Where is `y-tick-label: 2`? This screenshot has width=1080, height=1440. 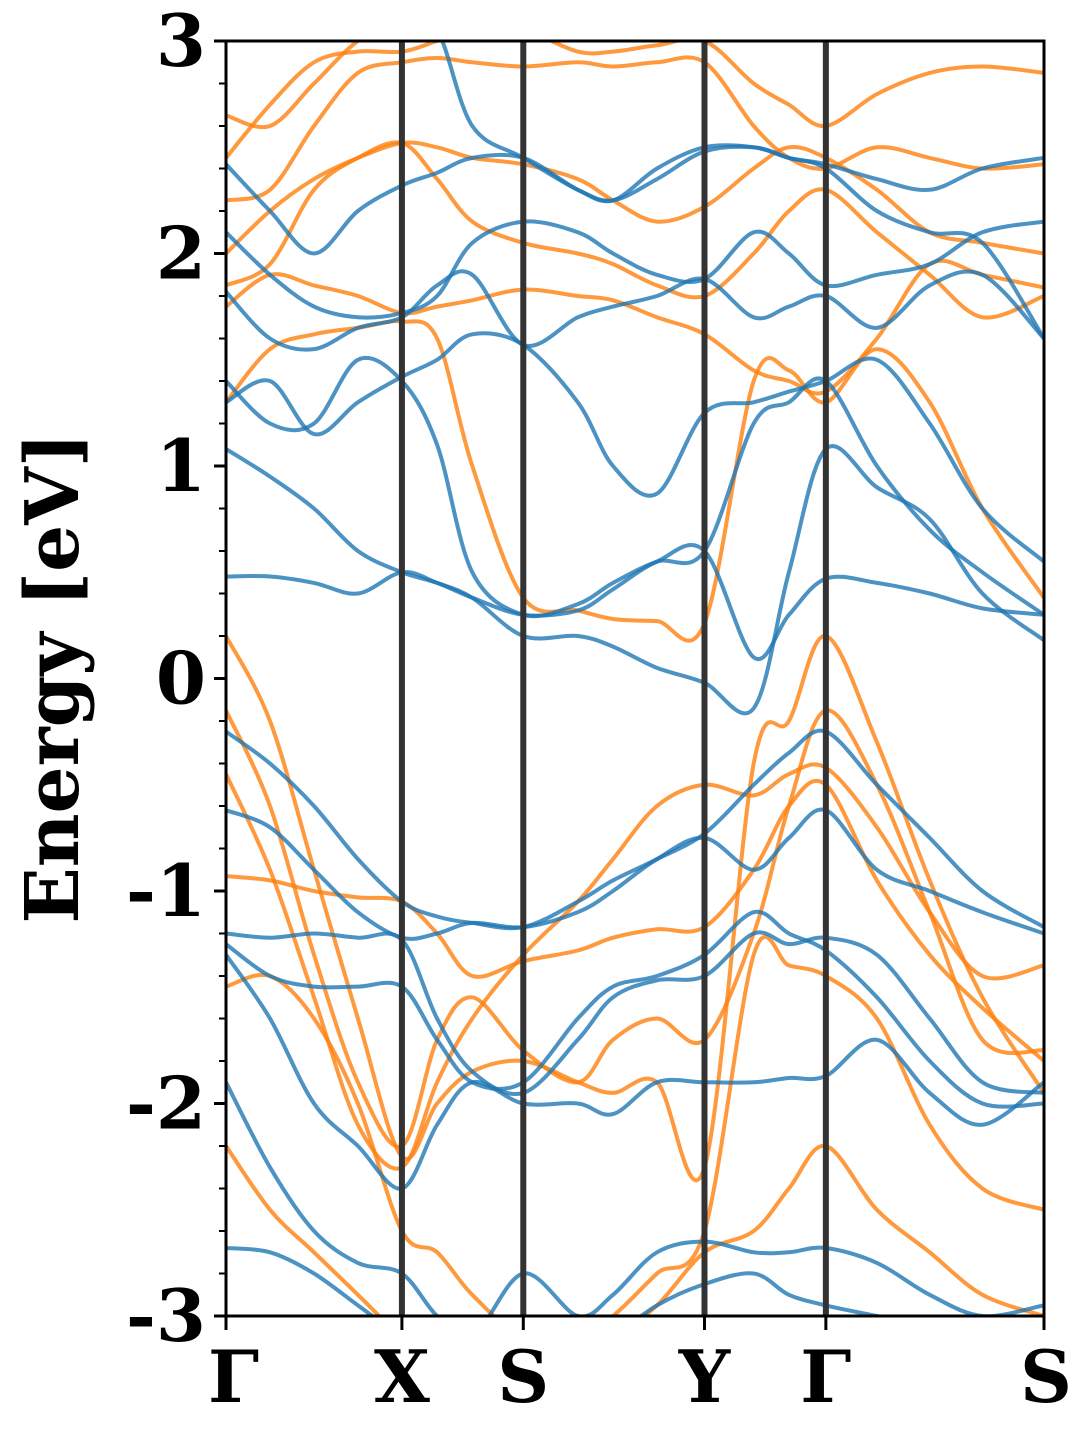 y-tick-label: 2 is located at coordinates (181, 253).